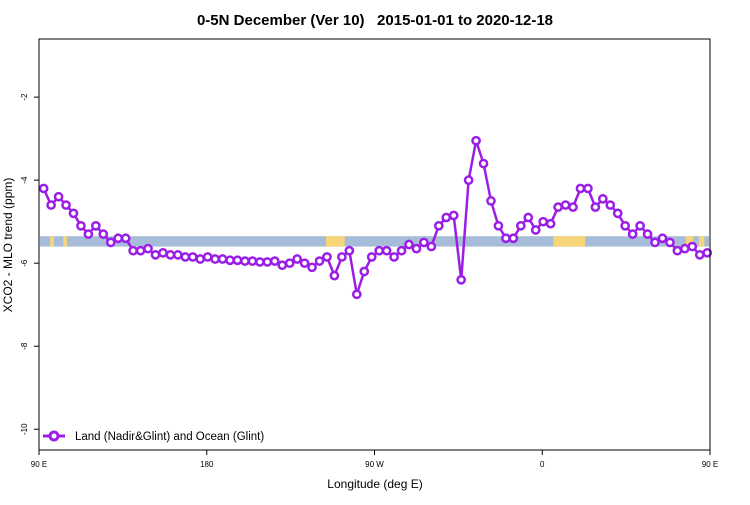  I want to click on y-axis-label: XCO2 - MLO trend (ppm), so click(8, 245).